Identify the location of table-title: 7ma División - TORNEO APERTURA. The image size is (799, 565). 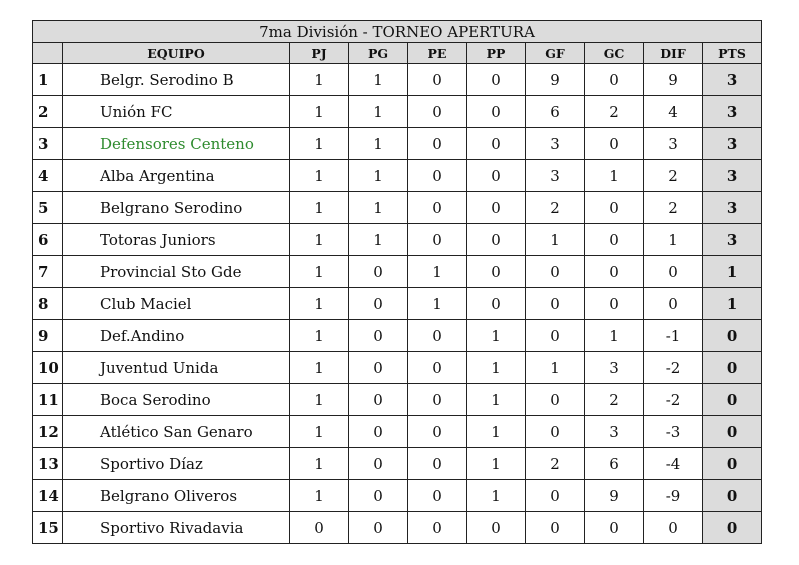
(397, 31).